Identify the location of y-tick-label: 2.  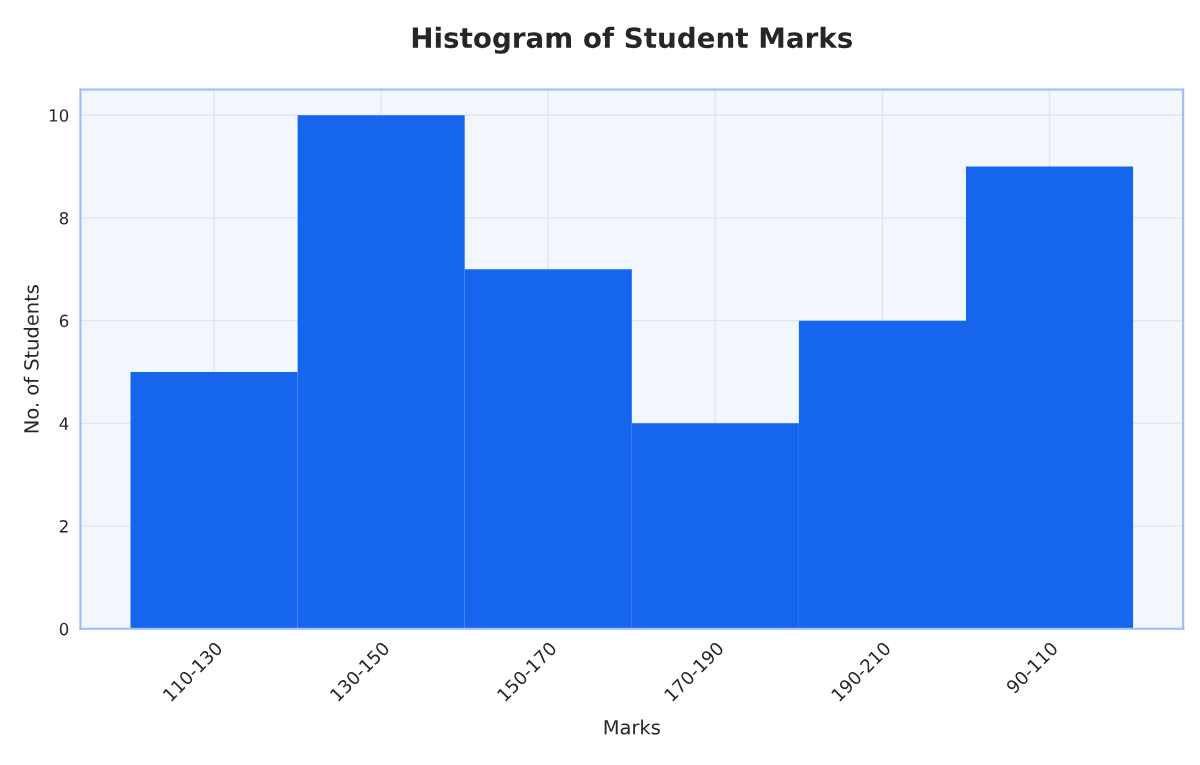
(63, 526).